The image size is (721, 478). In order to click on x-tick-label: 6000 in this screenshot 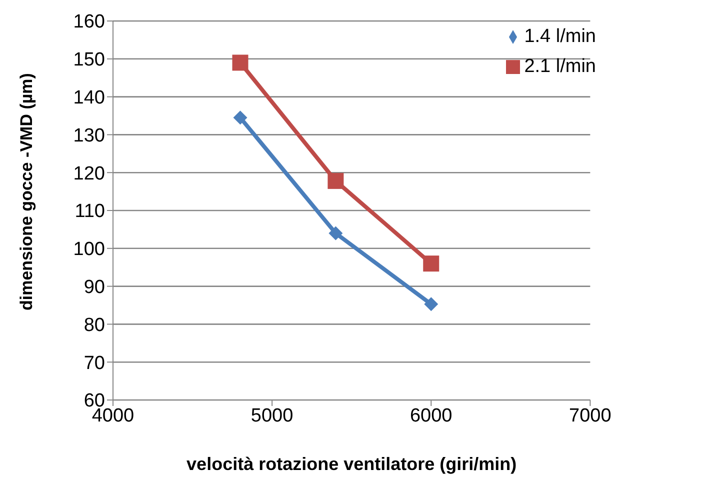, I will do `click(431, 415)`.